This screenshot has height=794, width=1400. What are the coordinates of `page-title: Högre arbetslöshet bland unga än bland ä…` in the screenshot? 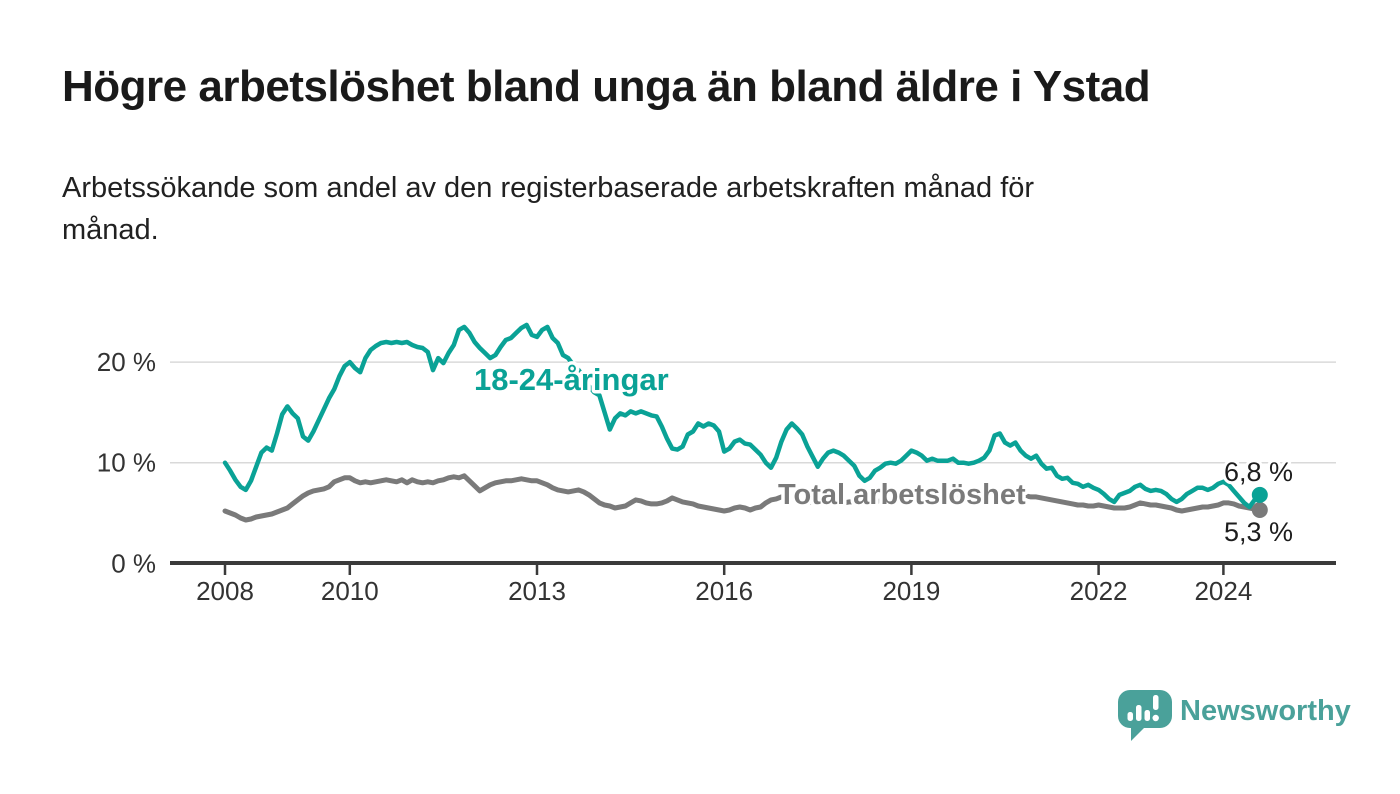 It's located at (606, 86).